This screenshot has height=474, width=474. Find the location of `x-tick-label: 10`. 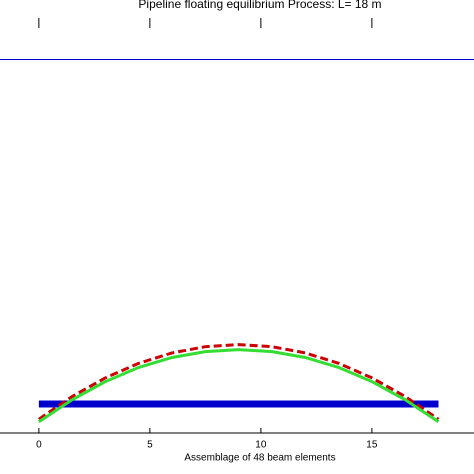

x-tick-label: 10 is located at coordinates (261, 445).